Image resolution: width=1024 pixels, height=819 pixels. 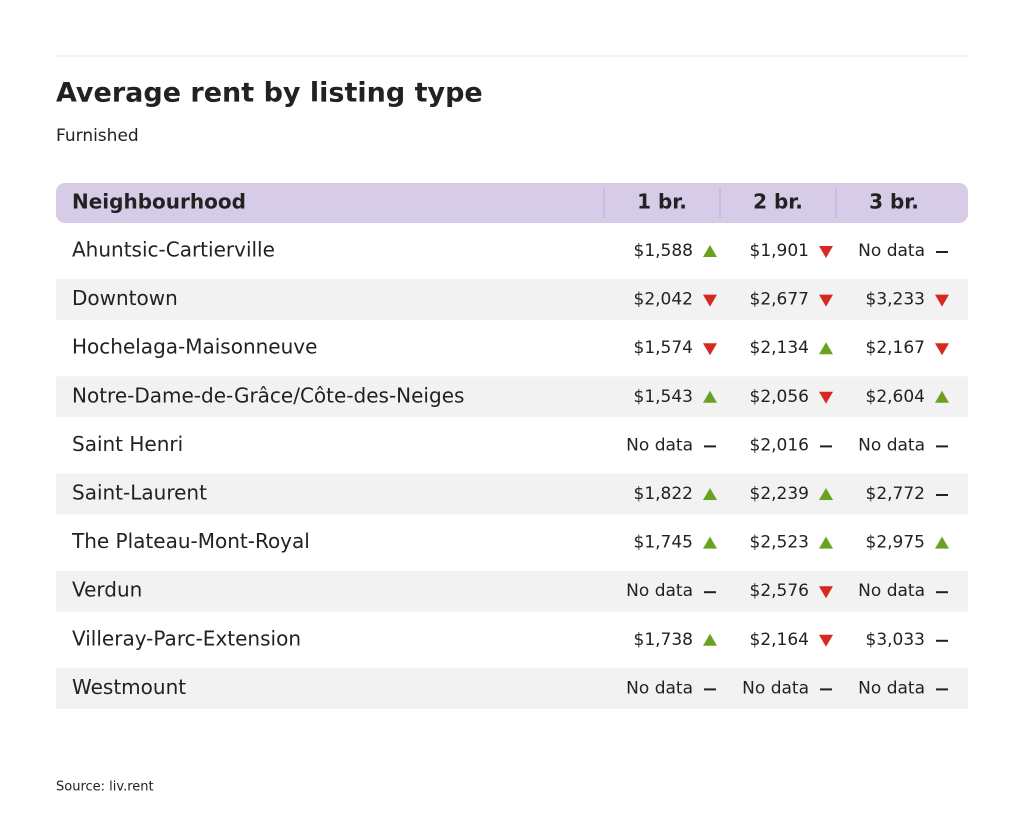 I want to click on cell-value: $2,167, so click(x=895, y=348).